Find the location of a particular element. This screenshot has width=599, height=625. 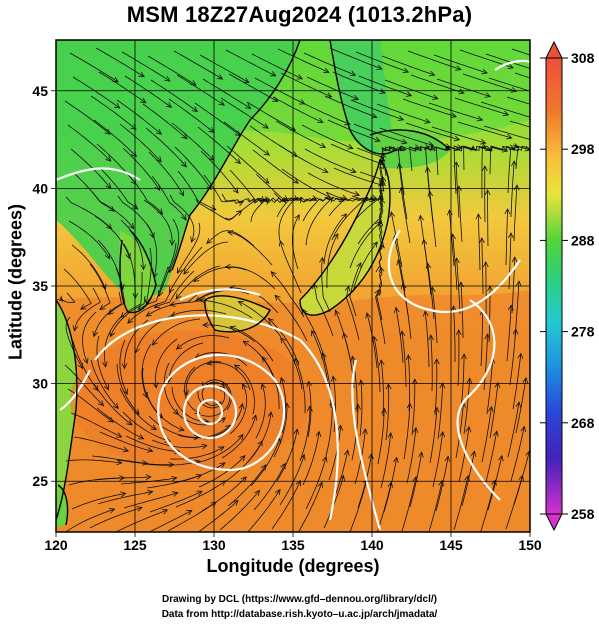

lon-tick-label: 125 is located at coordinates (135, 545).